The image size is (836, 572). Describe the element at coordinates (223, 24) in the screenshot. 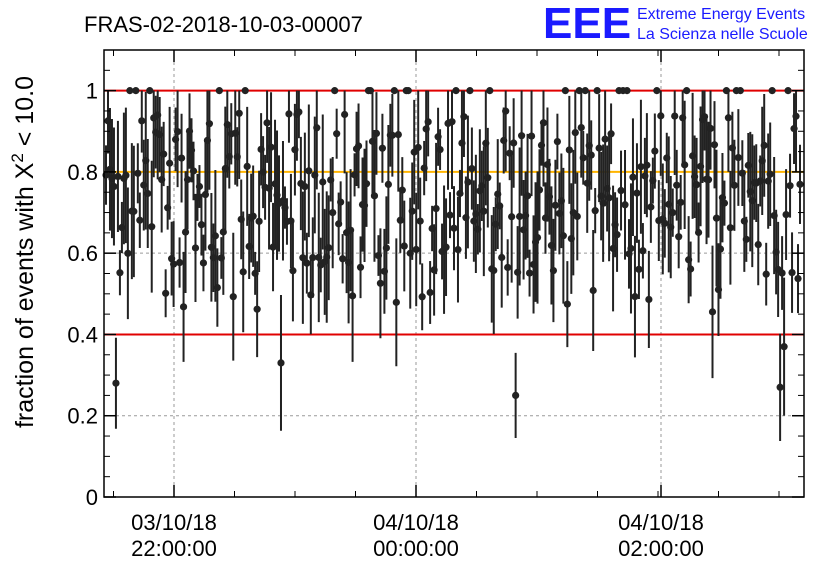

I see `chart-title: FRAS-02-2018-10-03-00007` at that location.